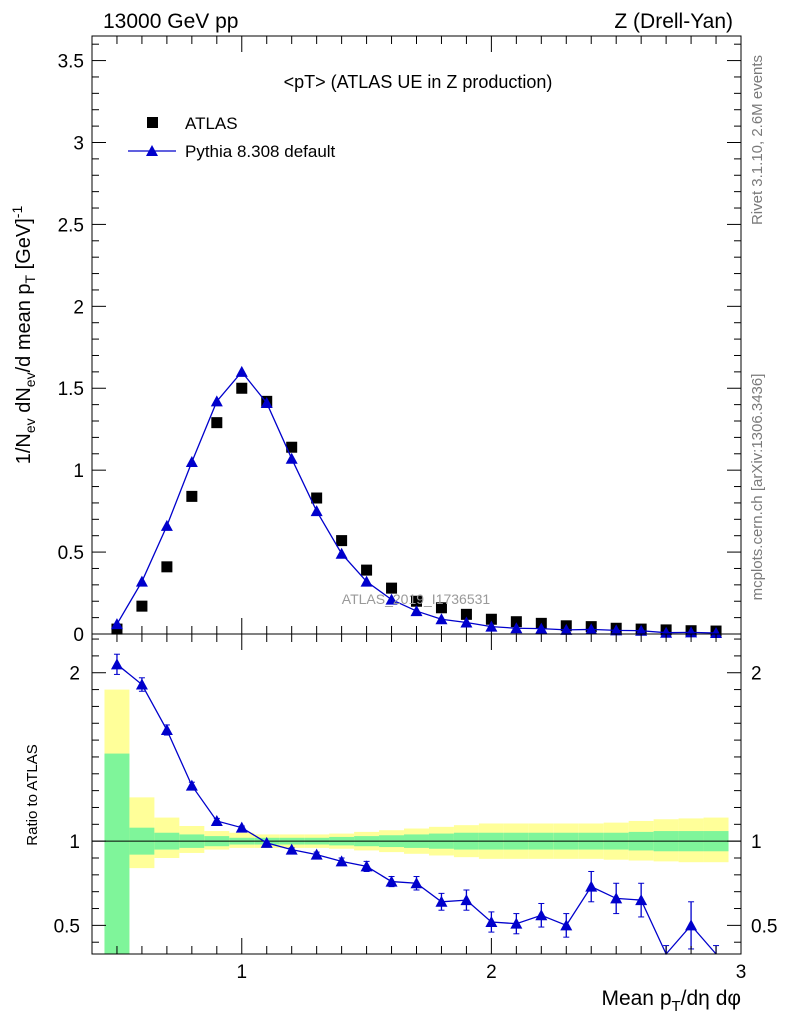 The height and width of the screenshot is (1024, 786). Describe the element at coordinates (152, 122) in the screenshot. I see `legend-atlas-marker` at that location.